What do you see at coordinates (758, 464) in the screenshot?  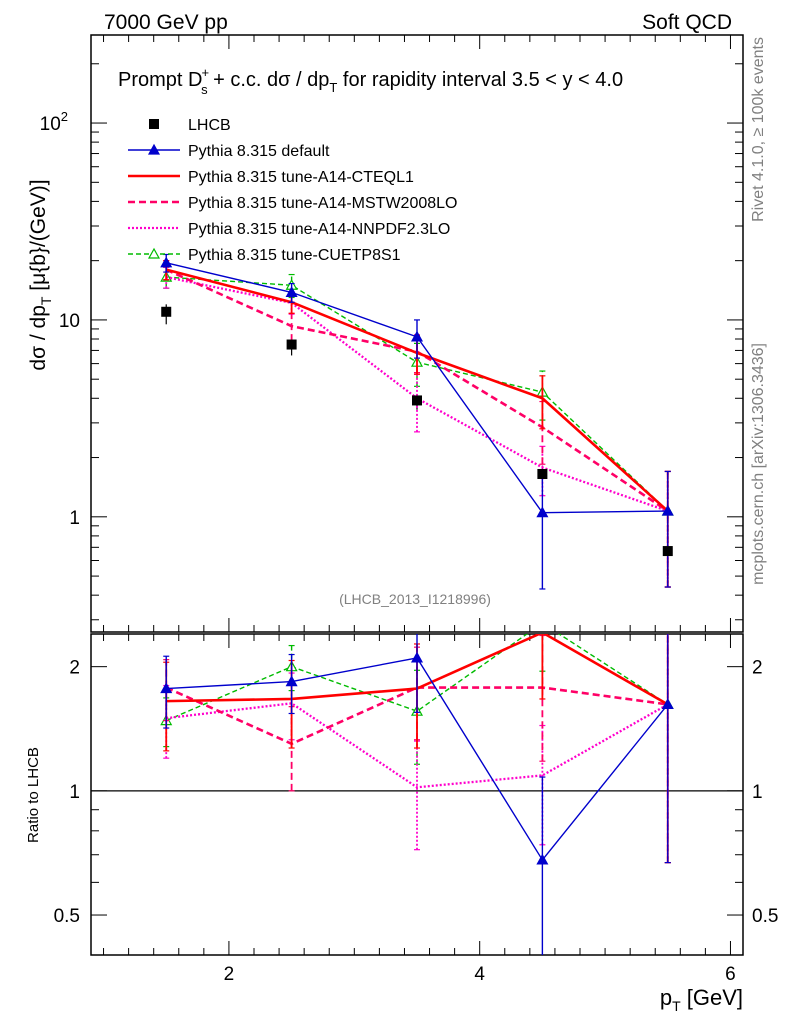 I see `mcplots-label: mcplots.cern.ch [arXiv:1306.3436]` at bounding box center [758, 464].